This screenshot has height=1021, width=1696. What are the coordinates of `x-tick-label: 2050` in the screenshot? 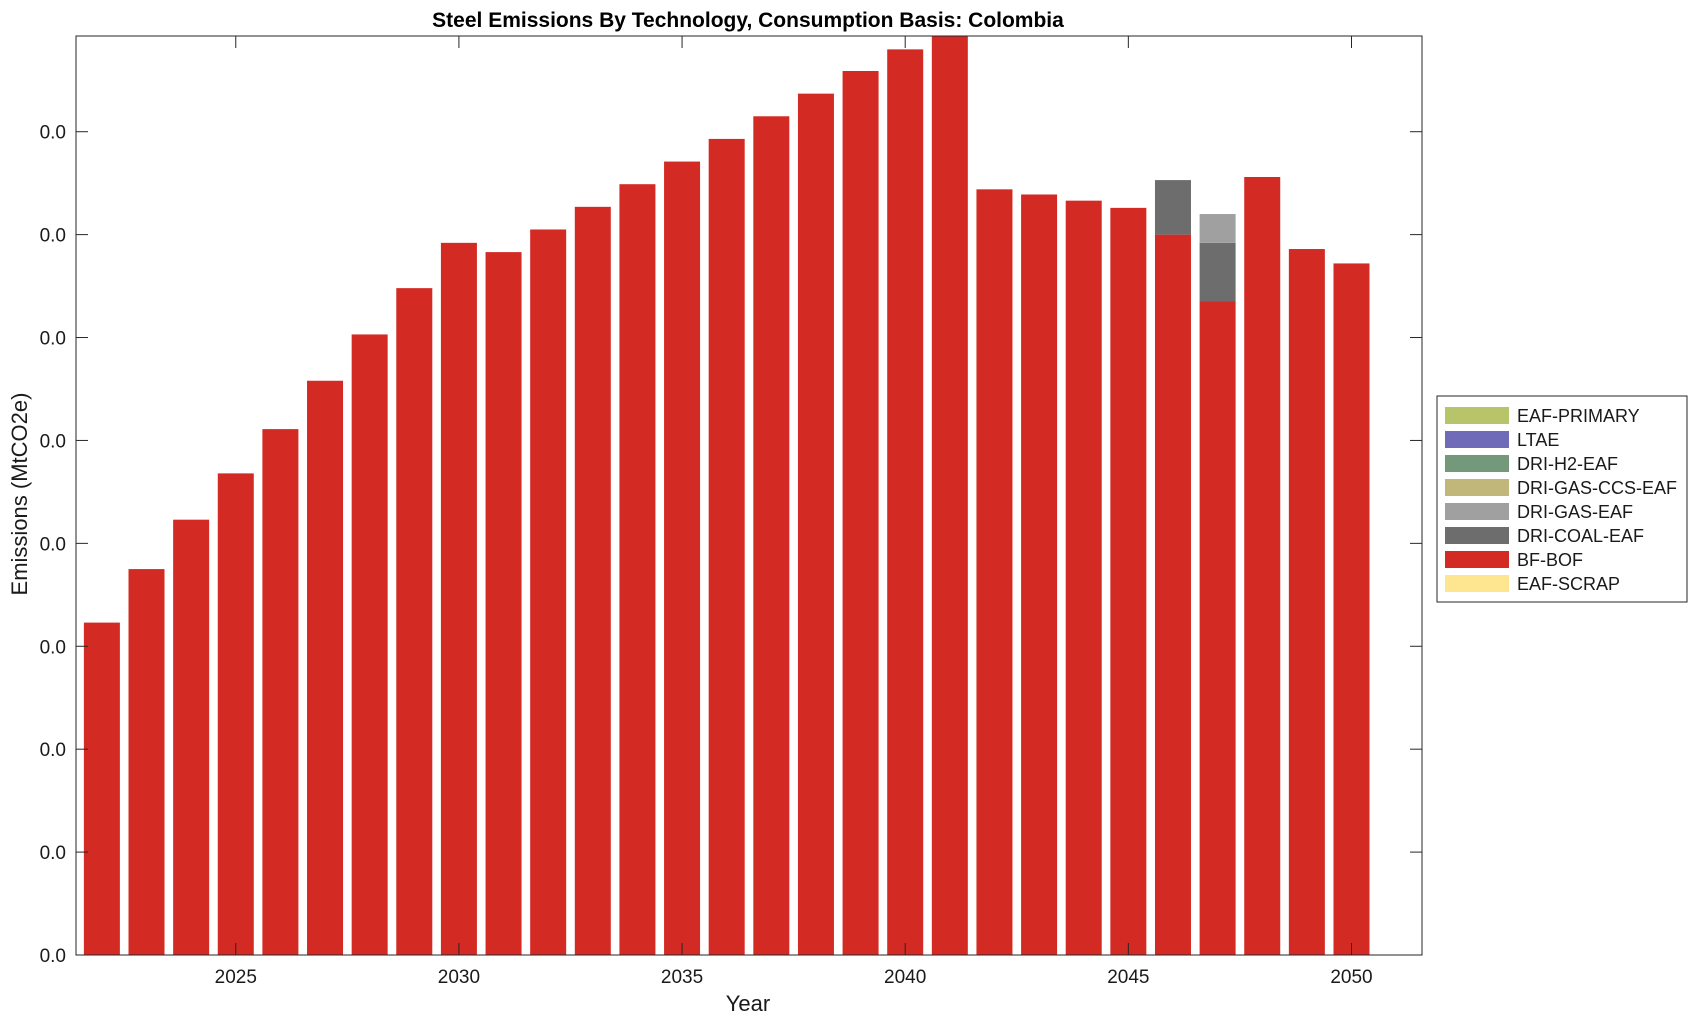 It's located at (1351, 977).